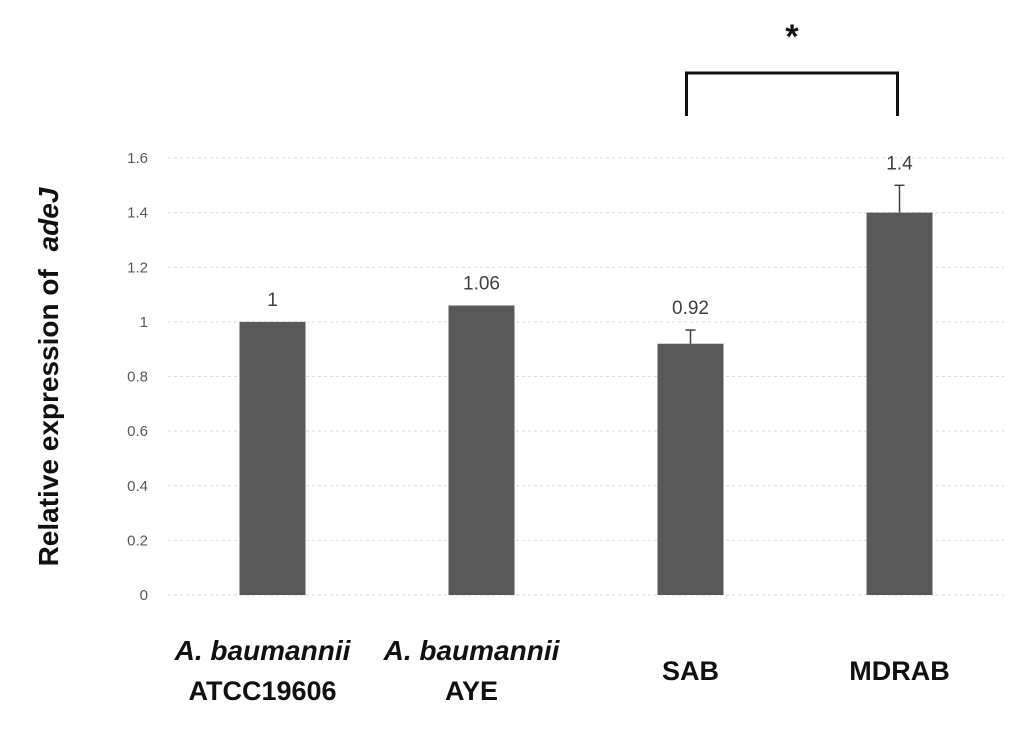 Image resolution: width=1024 pixels, height=730 pixels. Describe the element at coordinates (471, 691) in the screenshot. I see `category-label-strain: AYE` at that location.